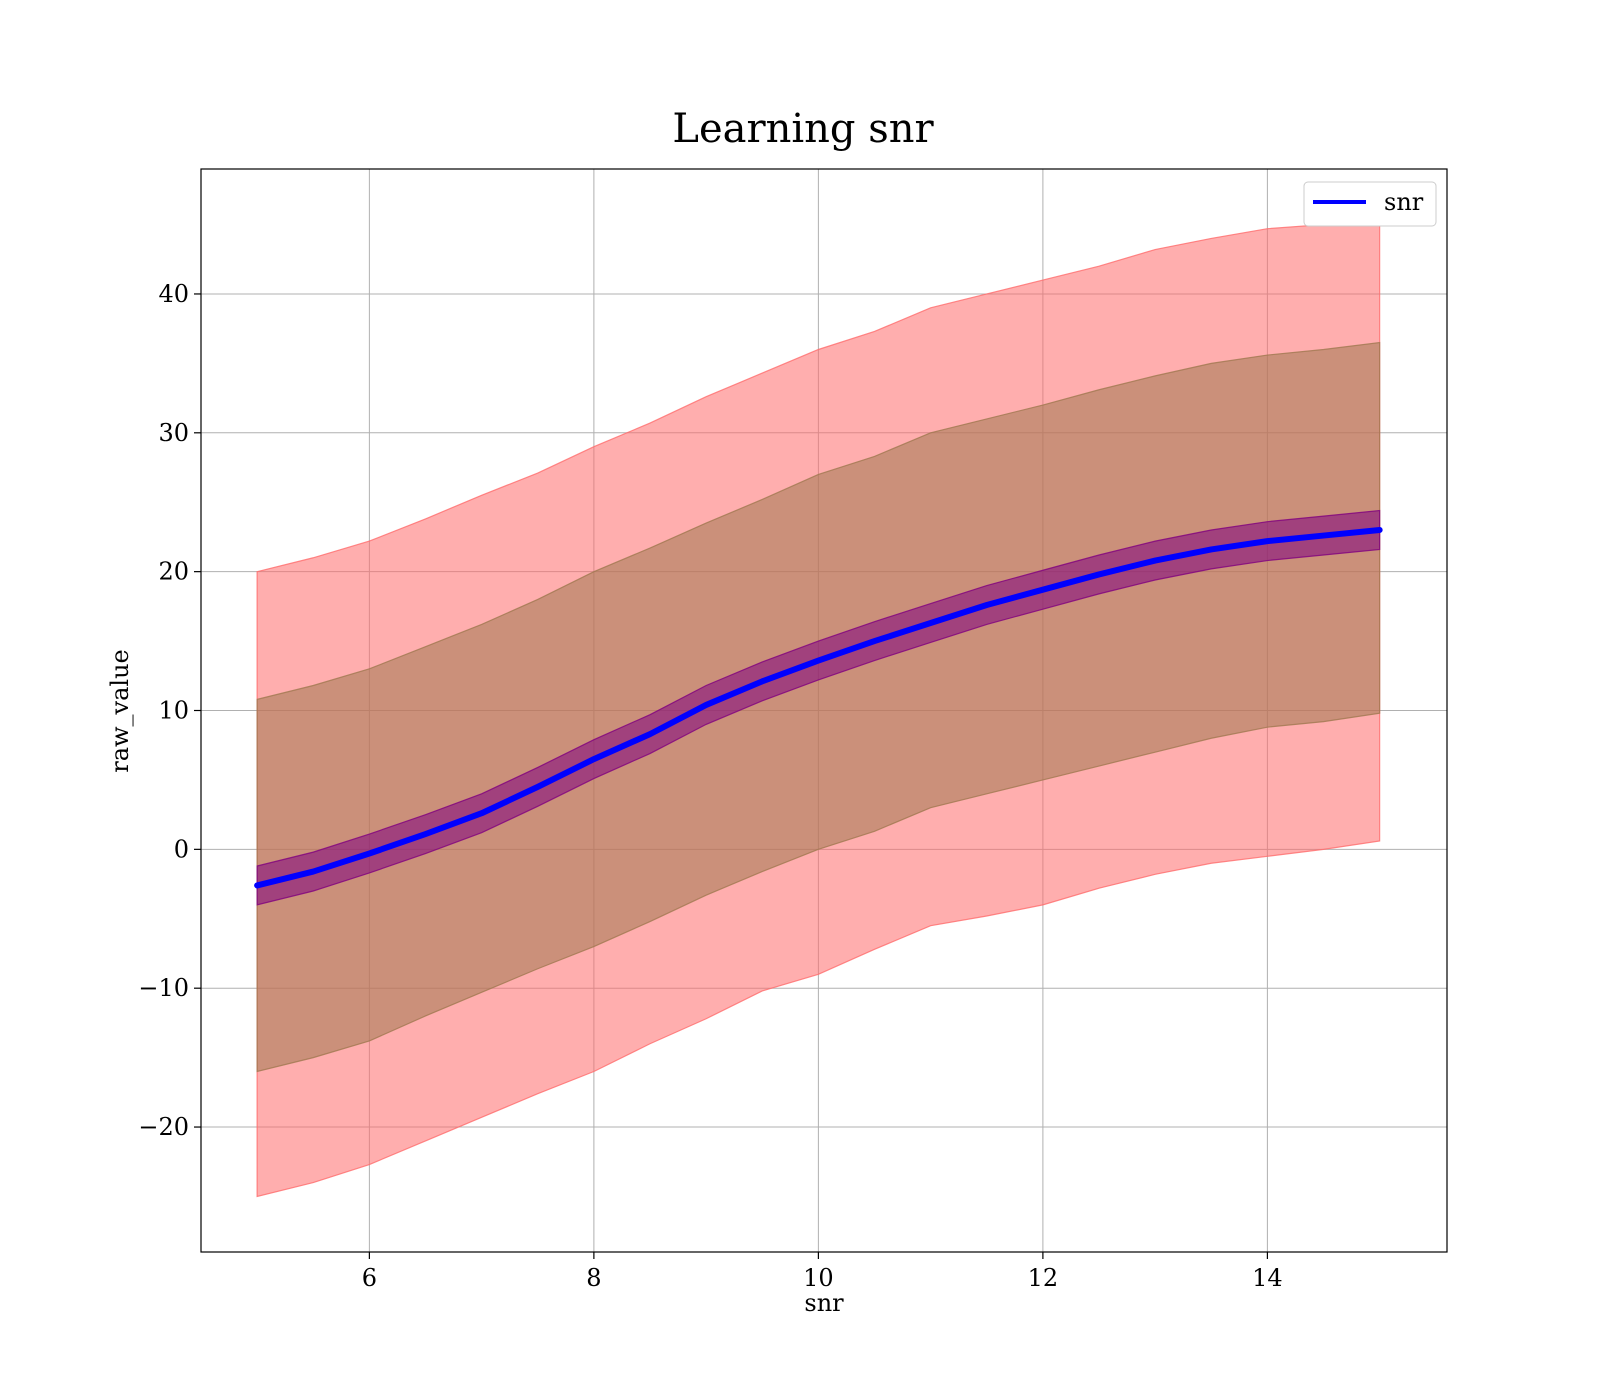 The image size is (1600, 1400). I want to click on x-axis-label: snr, so click(824, 1303).